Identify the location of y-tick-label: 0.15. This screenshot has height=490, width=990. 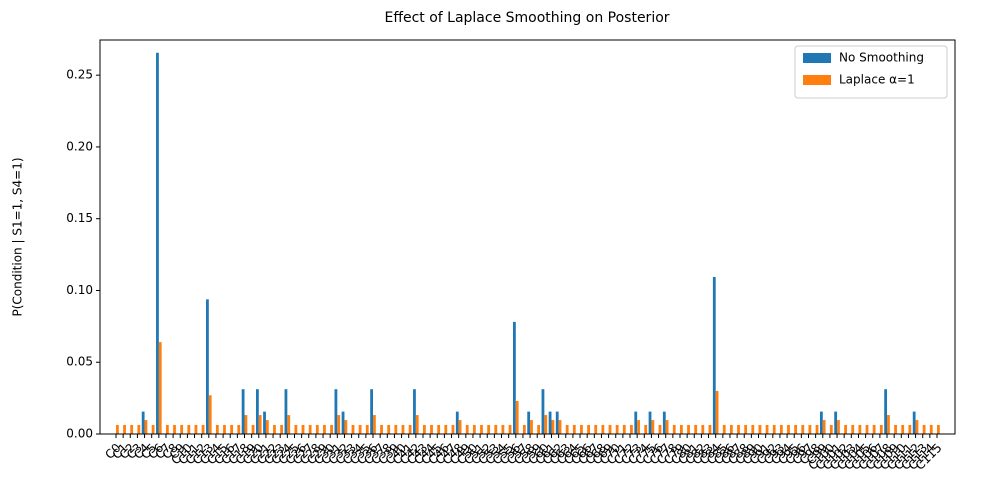
(79, 218).